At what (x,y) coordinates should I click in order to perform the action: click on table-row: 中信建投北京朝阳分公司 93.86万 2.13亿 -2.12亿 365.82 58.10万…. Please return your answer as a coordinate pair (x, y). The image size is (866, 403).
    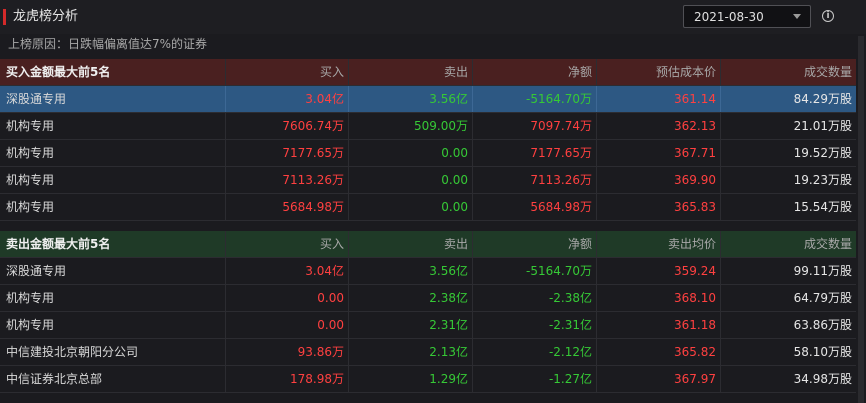
    Looking at the image, I should click on (428, 352).